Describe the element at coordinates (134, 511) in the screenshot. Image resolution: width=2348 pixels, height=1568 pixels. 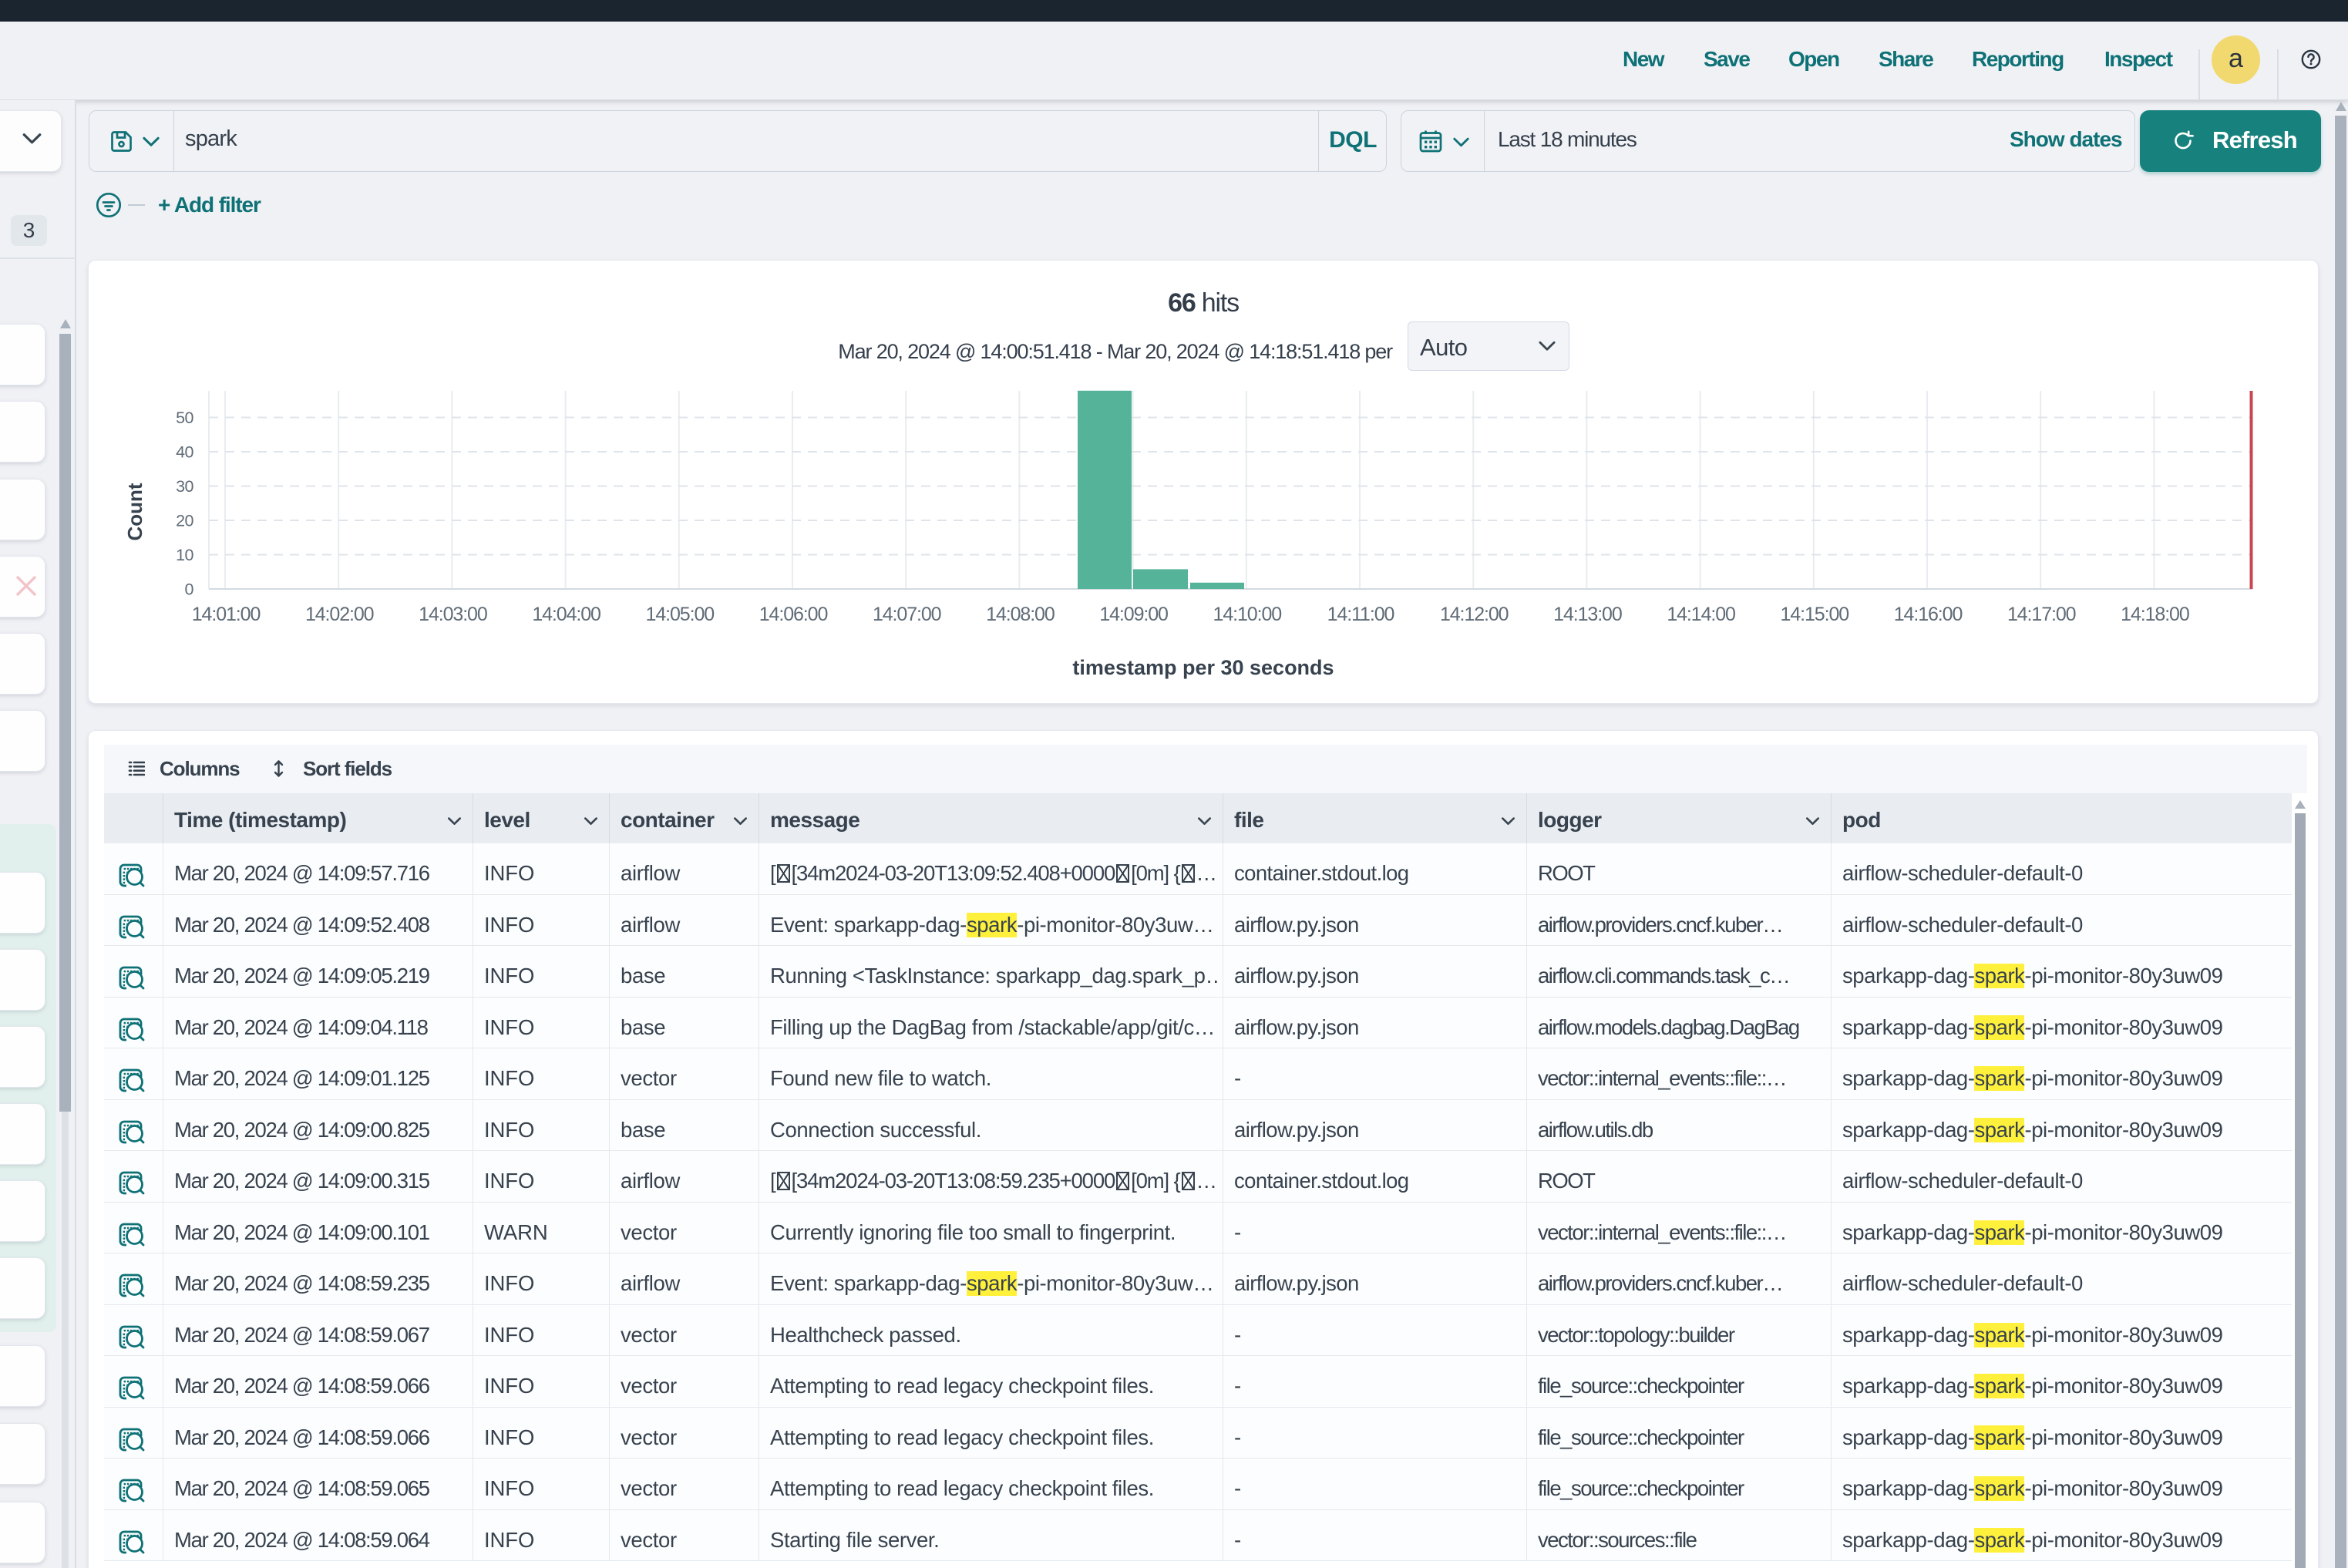
I see `svg-text: Count` at that location.